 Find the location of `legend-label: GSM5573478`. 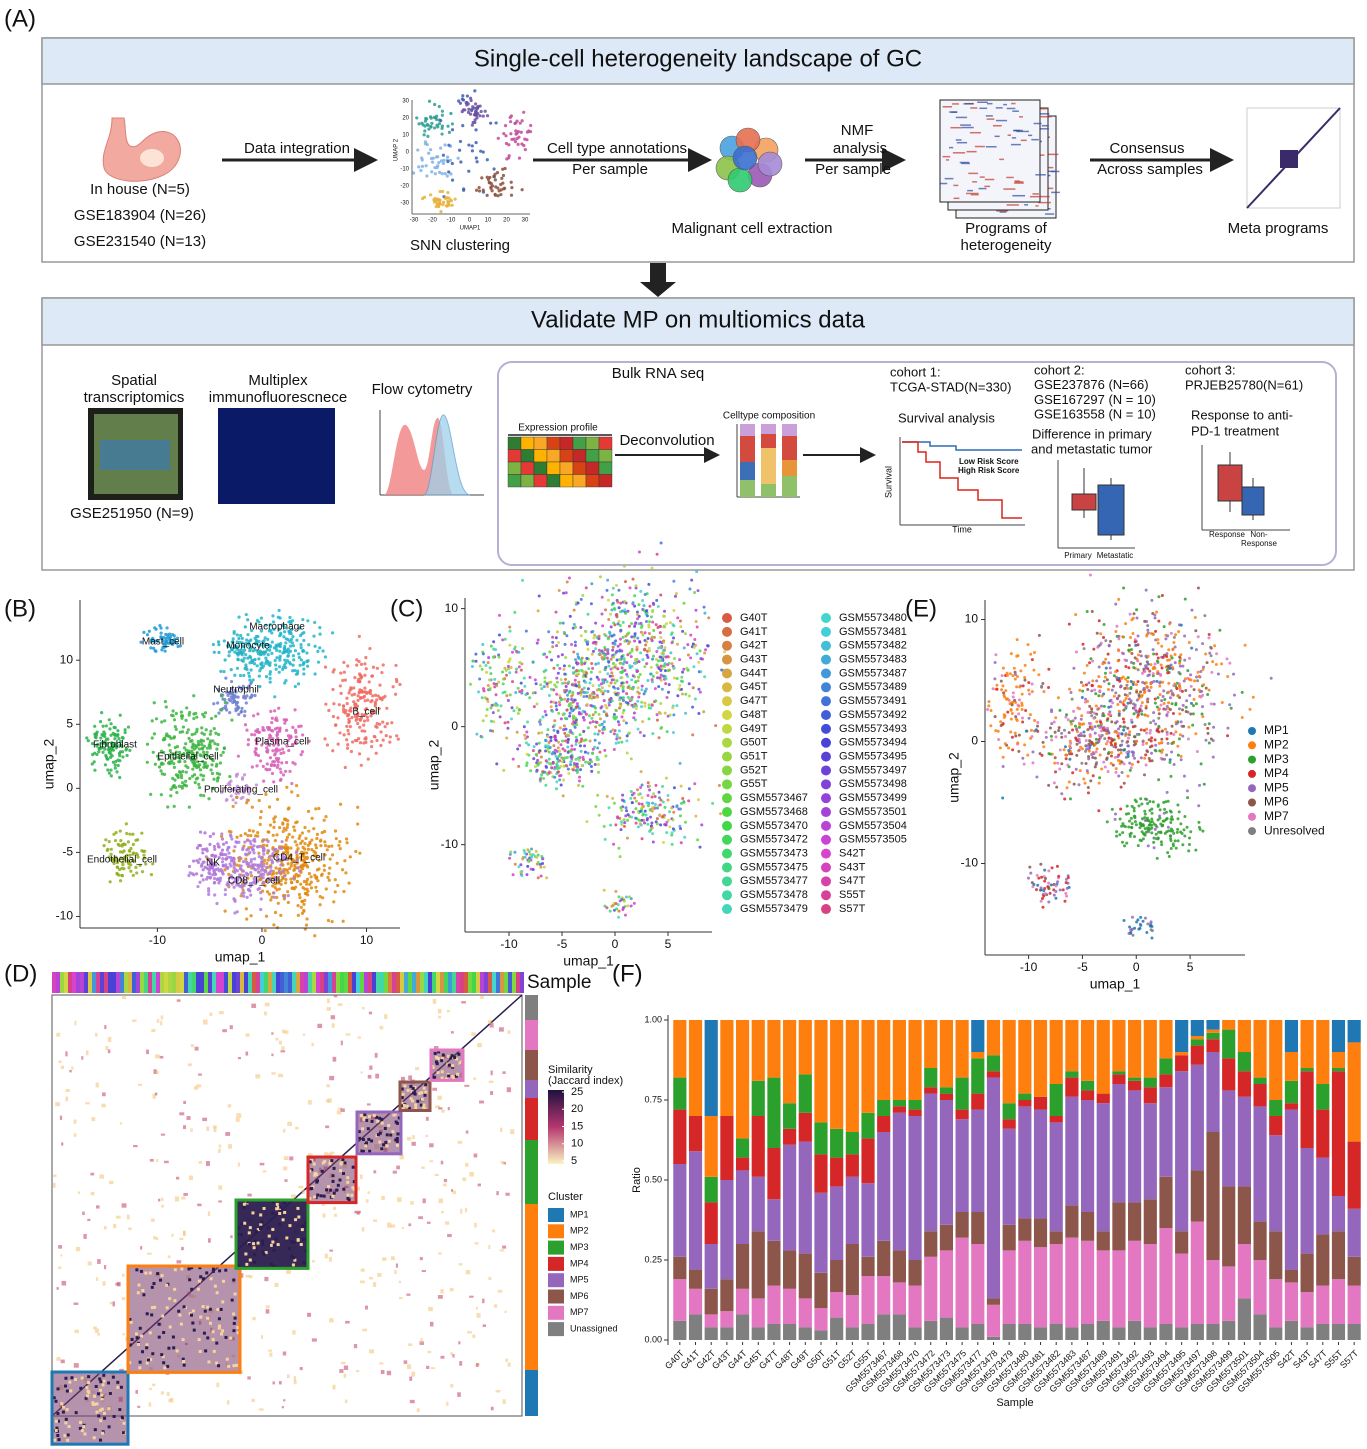

legend-label: GSM5573478 is located at coordinates (774, 895).